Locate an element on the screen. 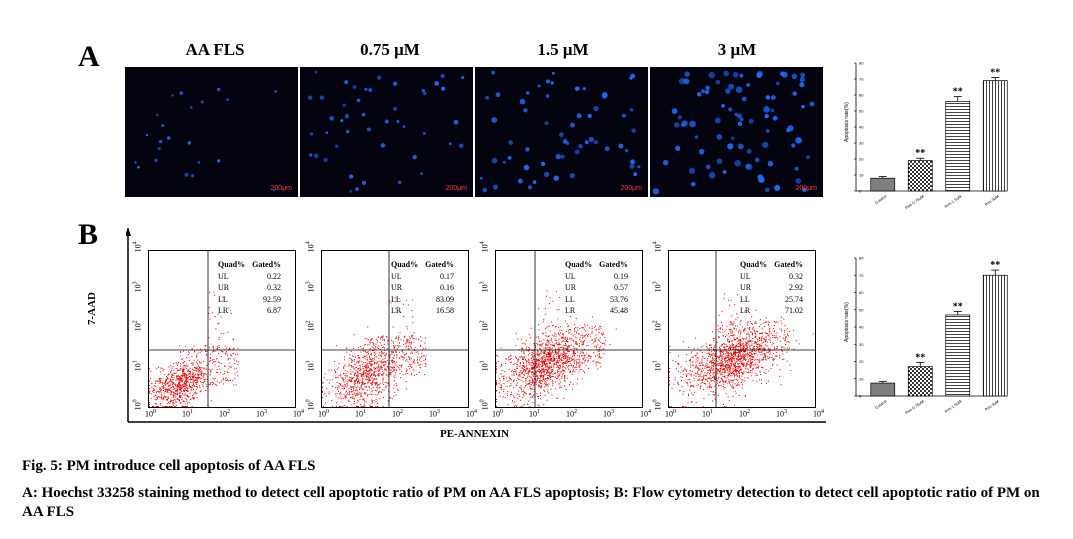 The width and height of the screenshot is (1073, 539). quad-stats-table: Quad% Gated% UL 0.22 UR 0.32 LL 92.59 LR 6.87 is located at coordinates (252, 288).